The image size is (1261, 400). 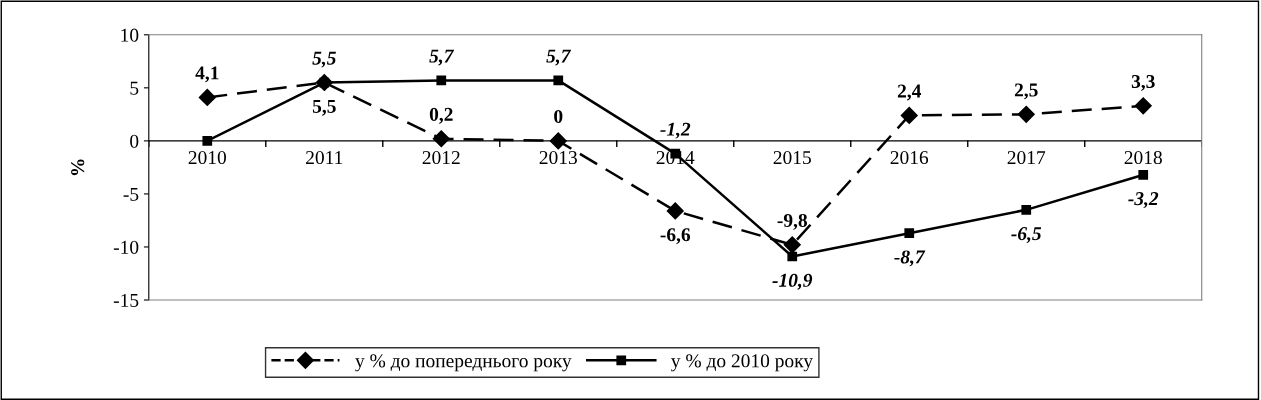 What do you see at coordinates (463, 363) in the screenshot?
I see `legend-label: у % до попереднього року` at bounding box center [463, 363].